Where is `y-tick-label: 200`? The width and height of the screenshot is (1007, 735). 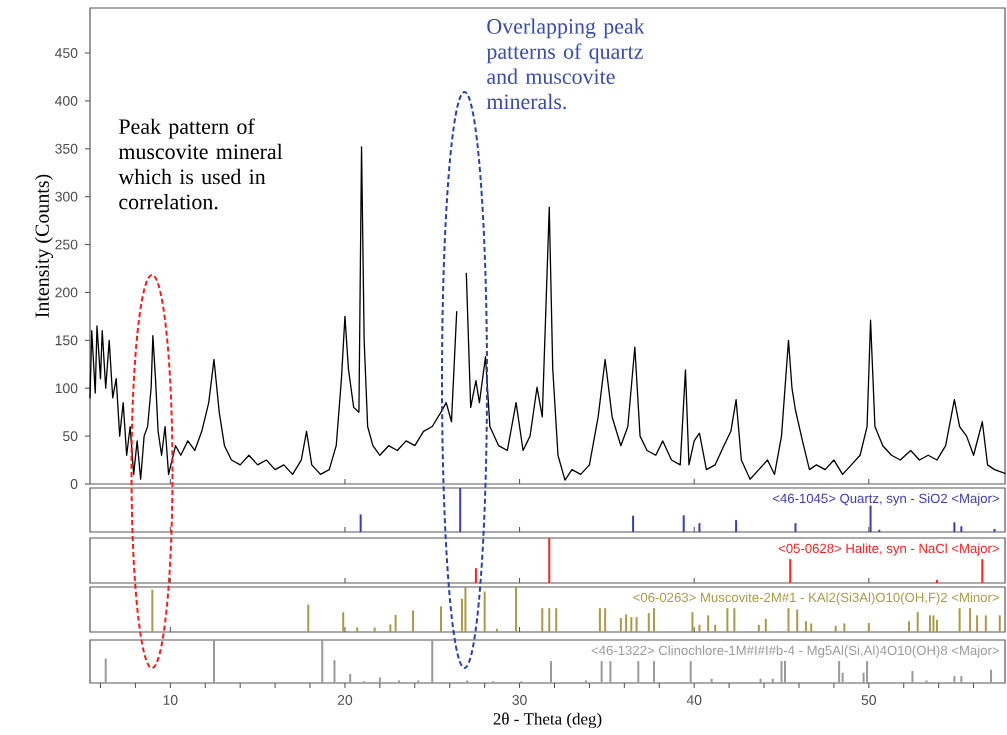 y-tick-label: 200 is located at coordinates (66, 292).